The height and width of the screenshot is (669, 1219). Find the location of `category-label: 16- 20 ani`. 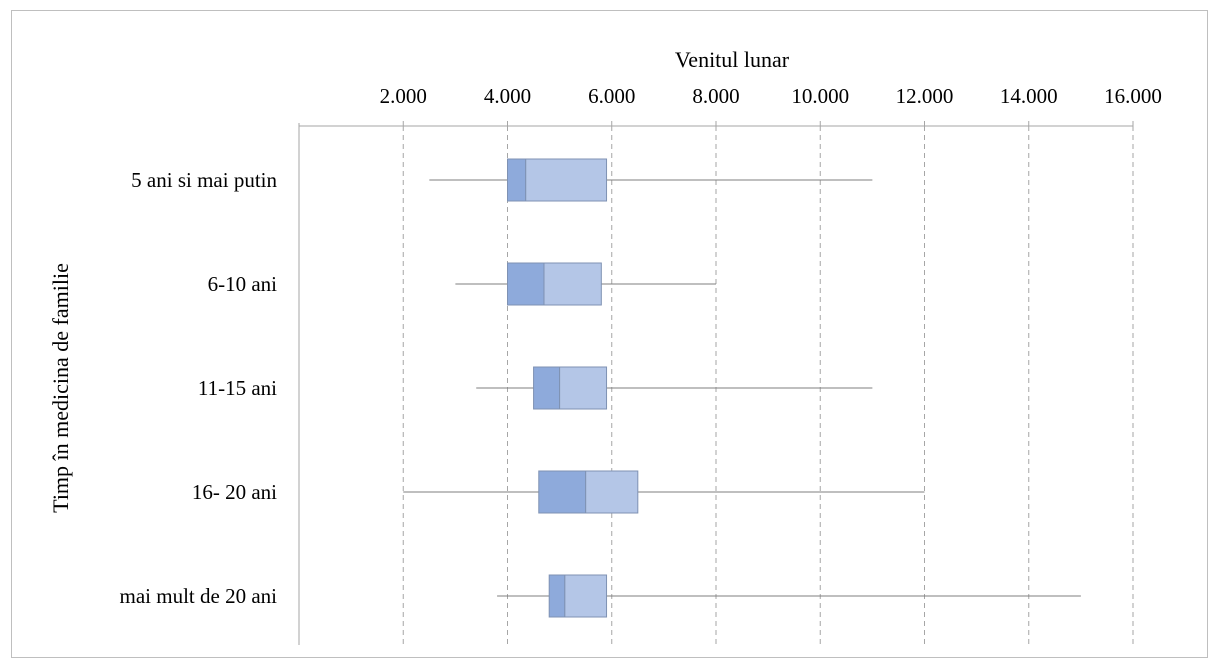

category-label: 16- 20 ani is located at coordinates (234, 492).